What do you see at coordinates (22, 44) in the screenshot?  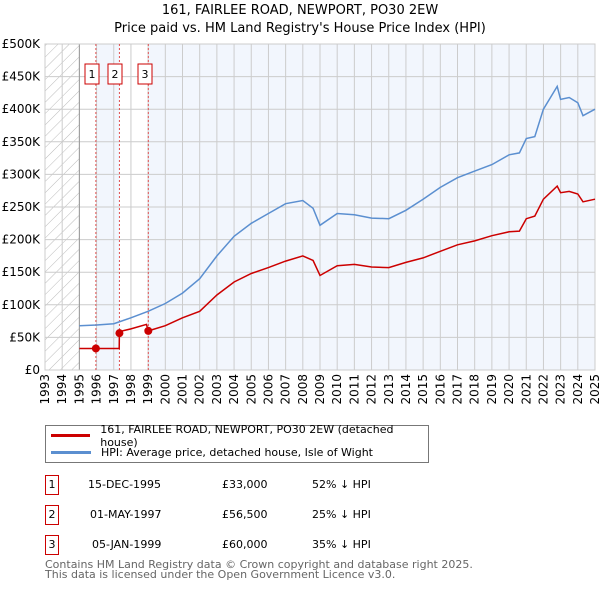 I see `y-tick-label: £500K` at bounding box center [22, 44].